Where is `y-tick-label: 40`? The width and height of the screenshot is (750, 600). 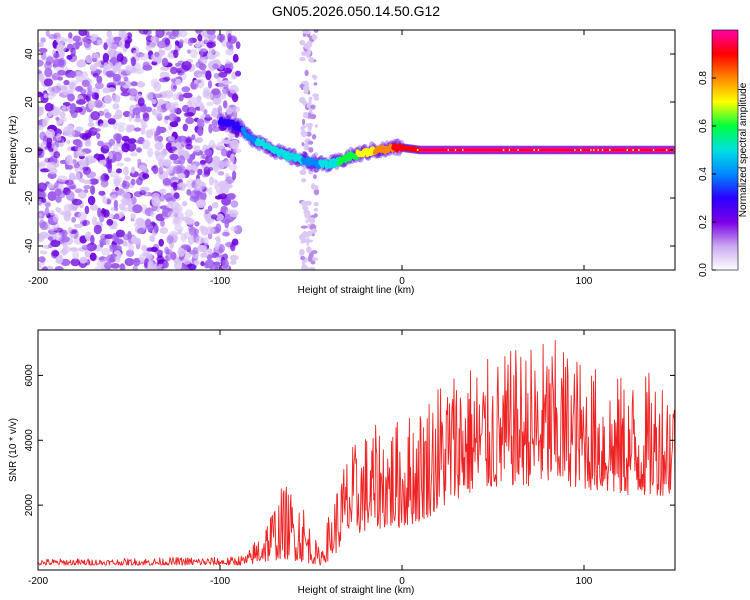
y-tick-label: 40 is located at coordinates (29, 54).